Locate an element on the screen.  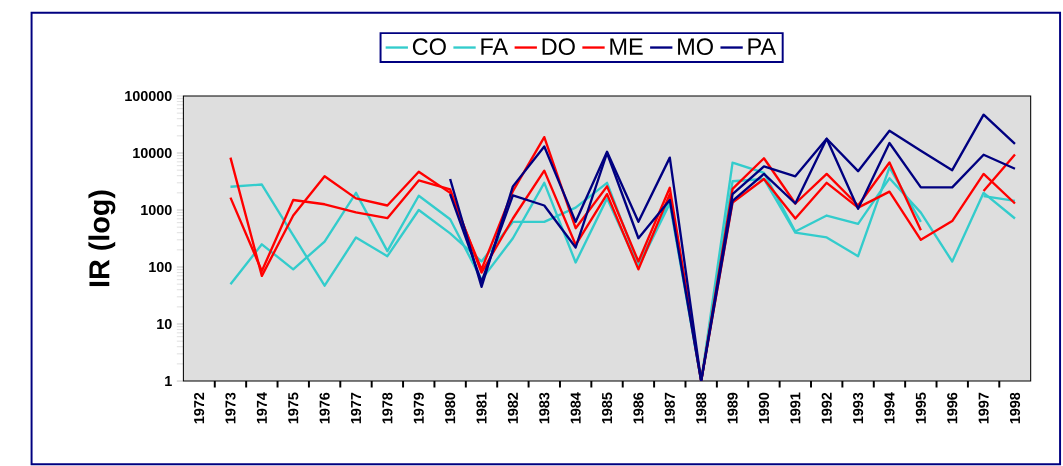
x-tick-label: 1977 is located at coordinates (356, 408).